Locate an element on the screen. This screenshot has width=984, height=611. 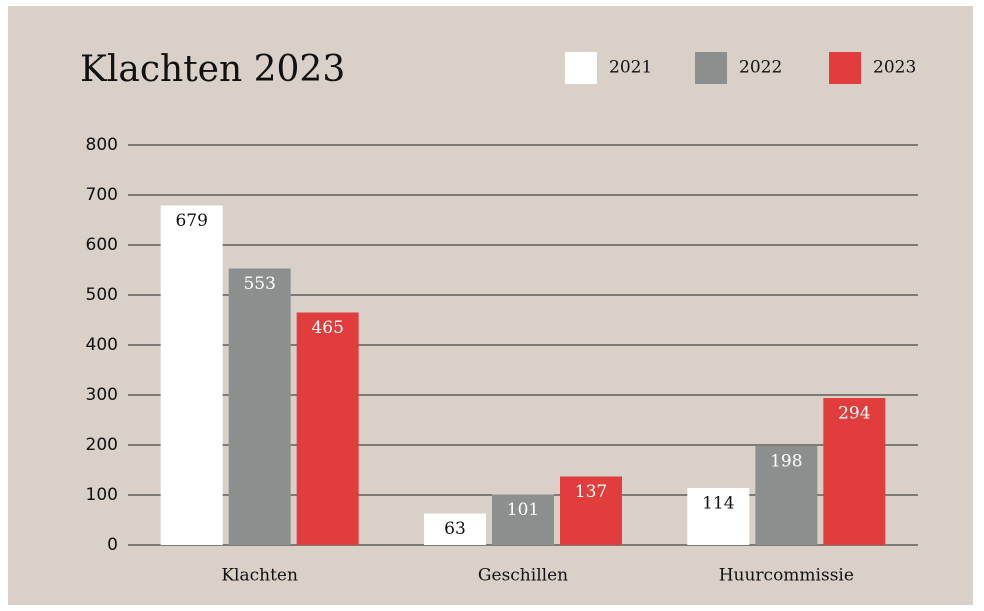
x-tick-label: Geschillen is located at coordinates (523, 576).